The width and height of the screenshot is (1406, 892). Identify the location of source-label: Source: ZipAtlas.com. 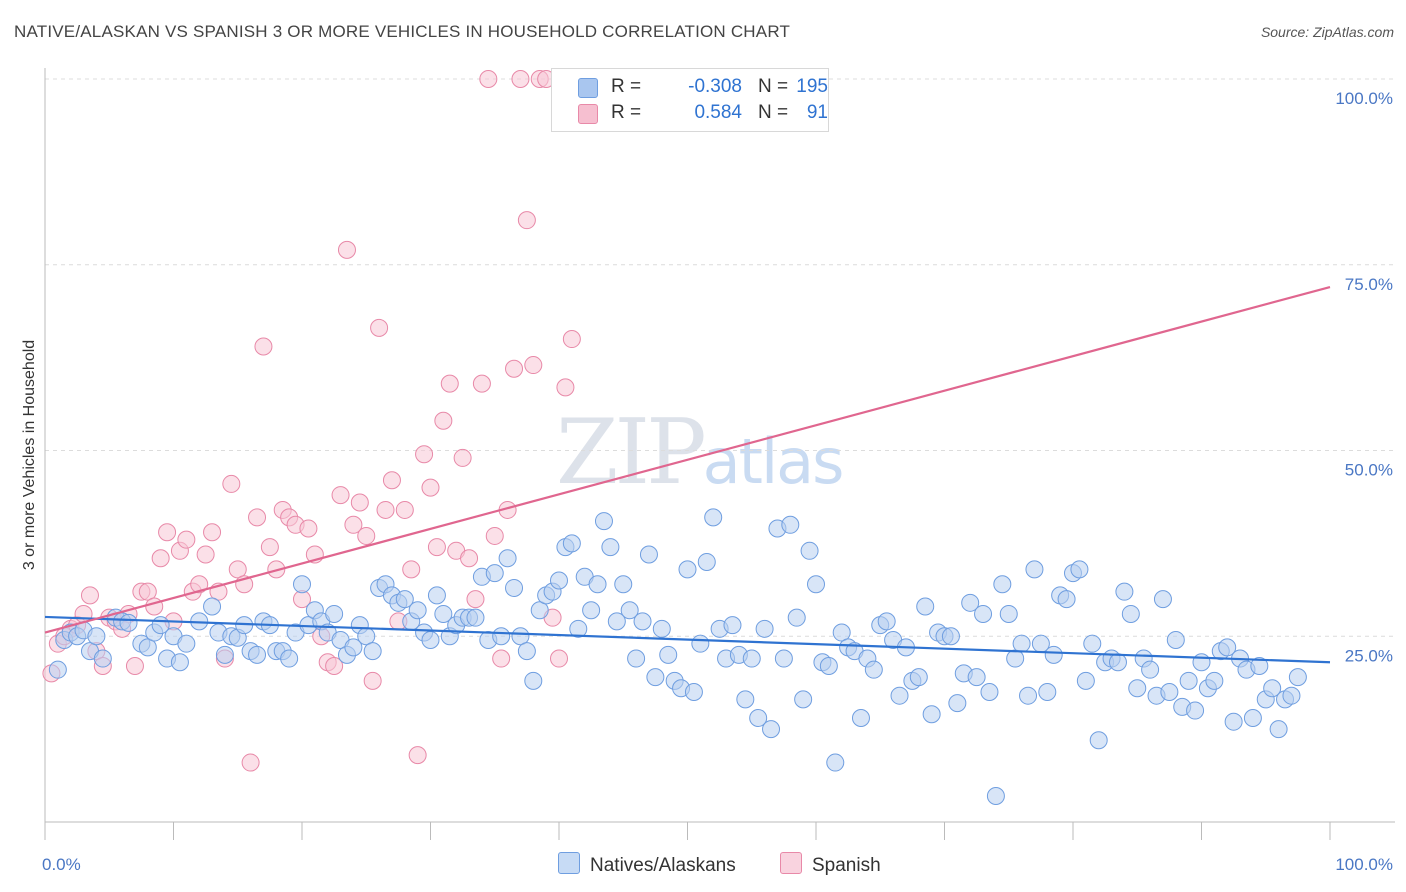
(1327, 32).